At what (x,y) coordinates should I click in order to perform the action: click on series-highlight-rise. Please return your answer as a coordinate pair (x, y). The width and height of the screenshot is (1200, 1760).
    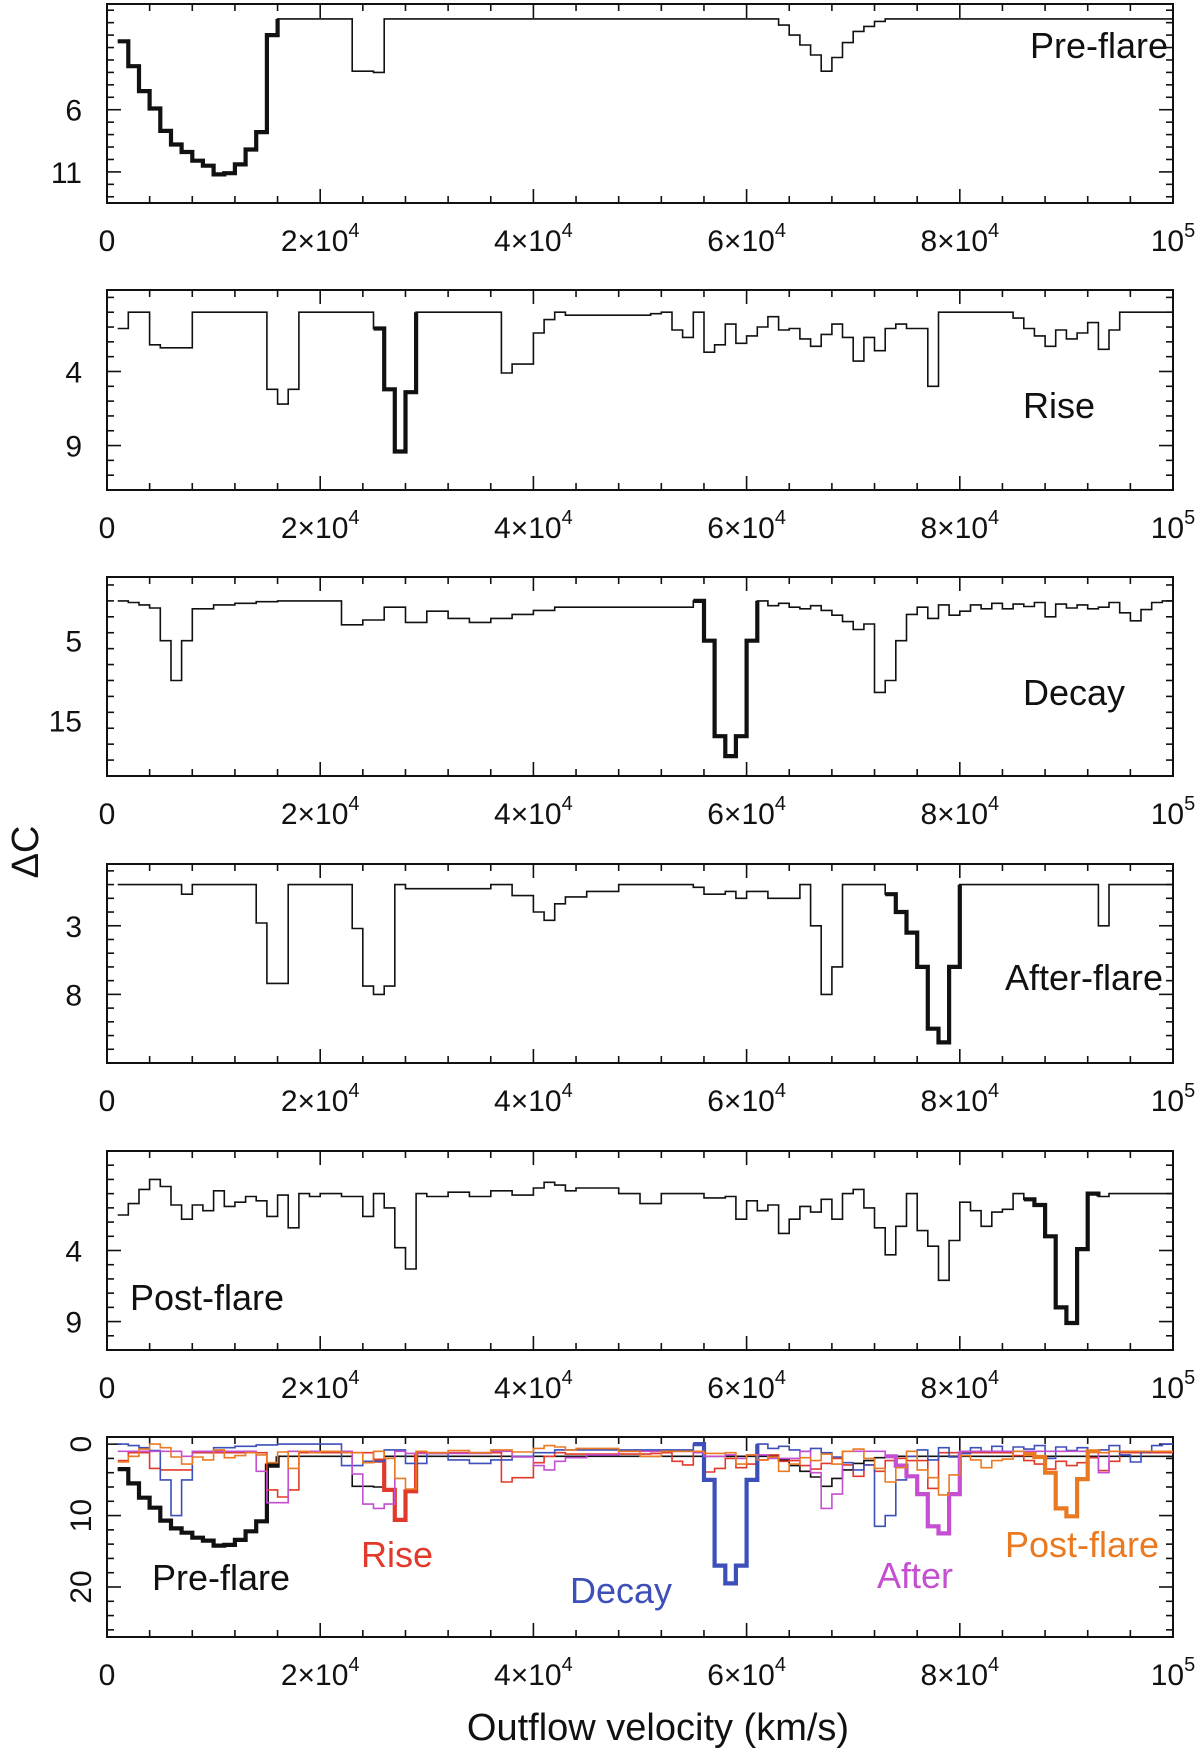
    Looking at the image, I should click on (396, 1487).